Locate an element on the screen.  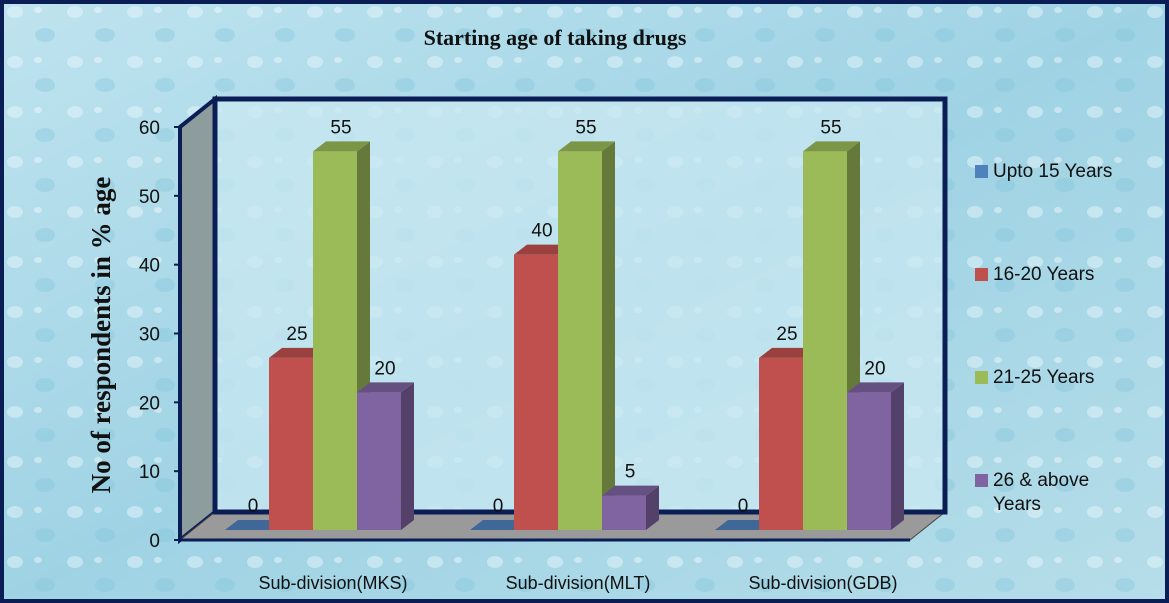
y-tick-label: 50 is located at coordinates (149, 197).